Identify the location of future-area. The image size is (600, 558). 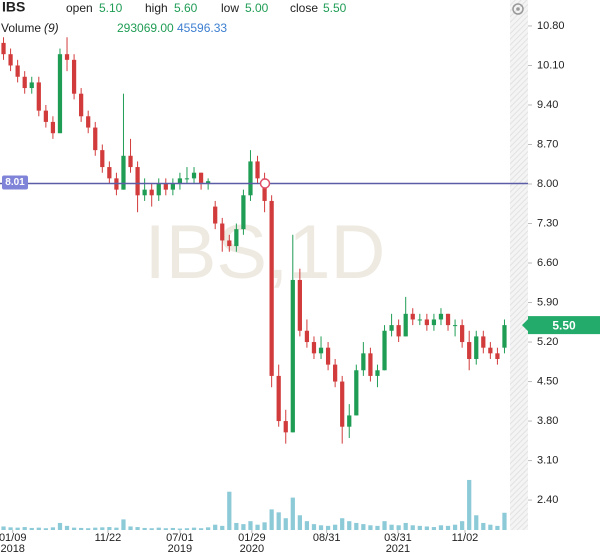
(519, 265).